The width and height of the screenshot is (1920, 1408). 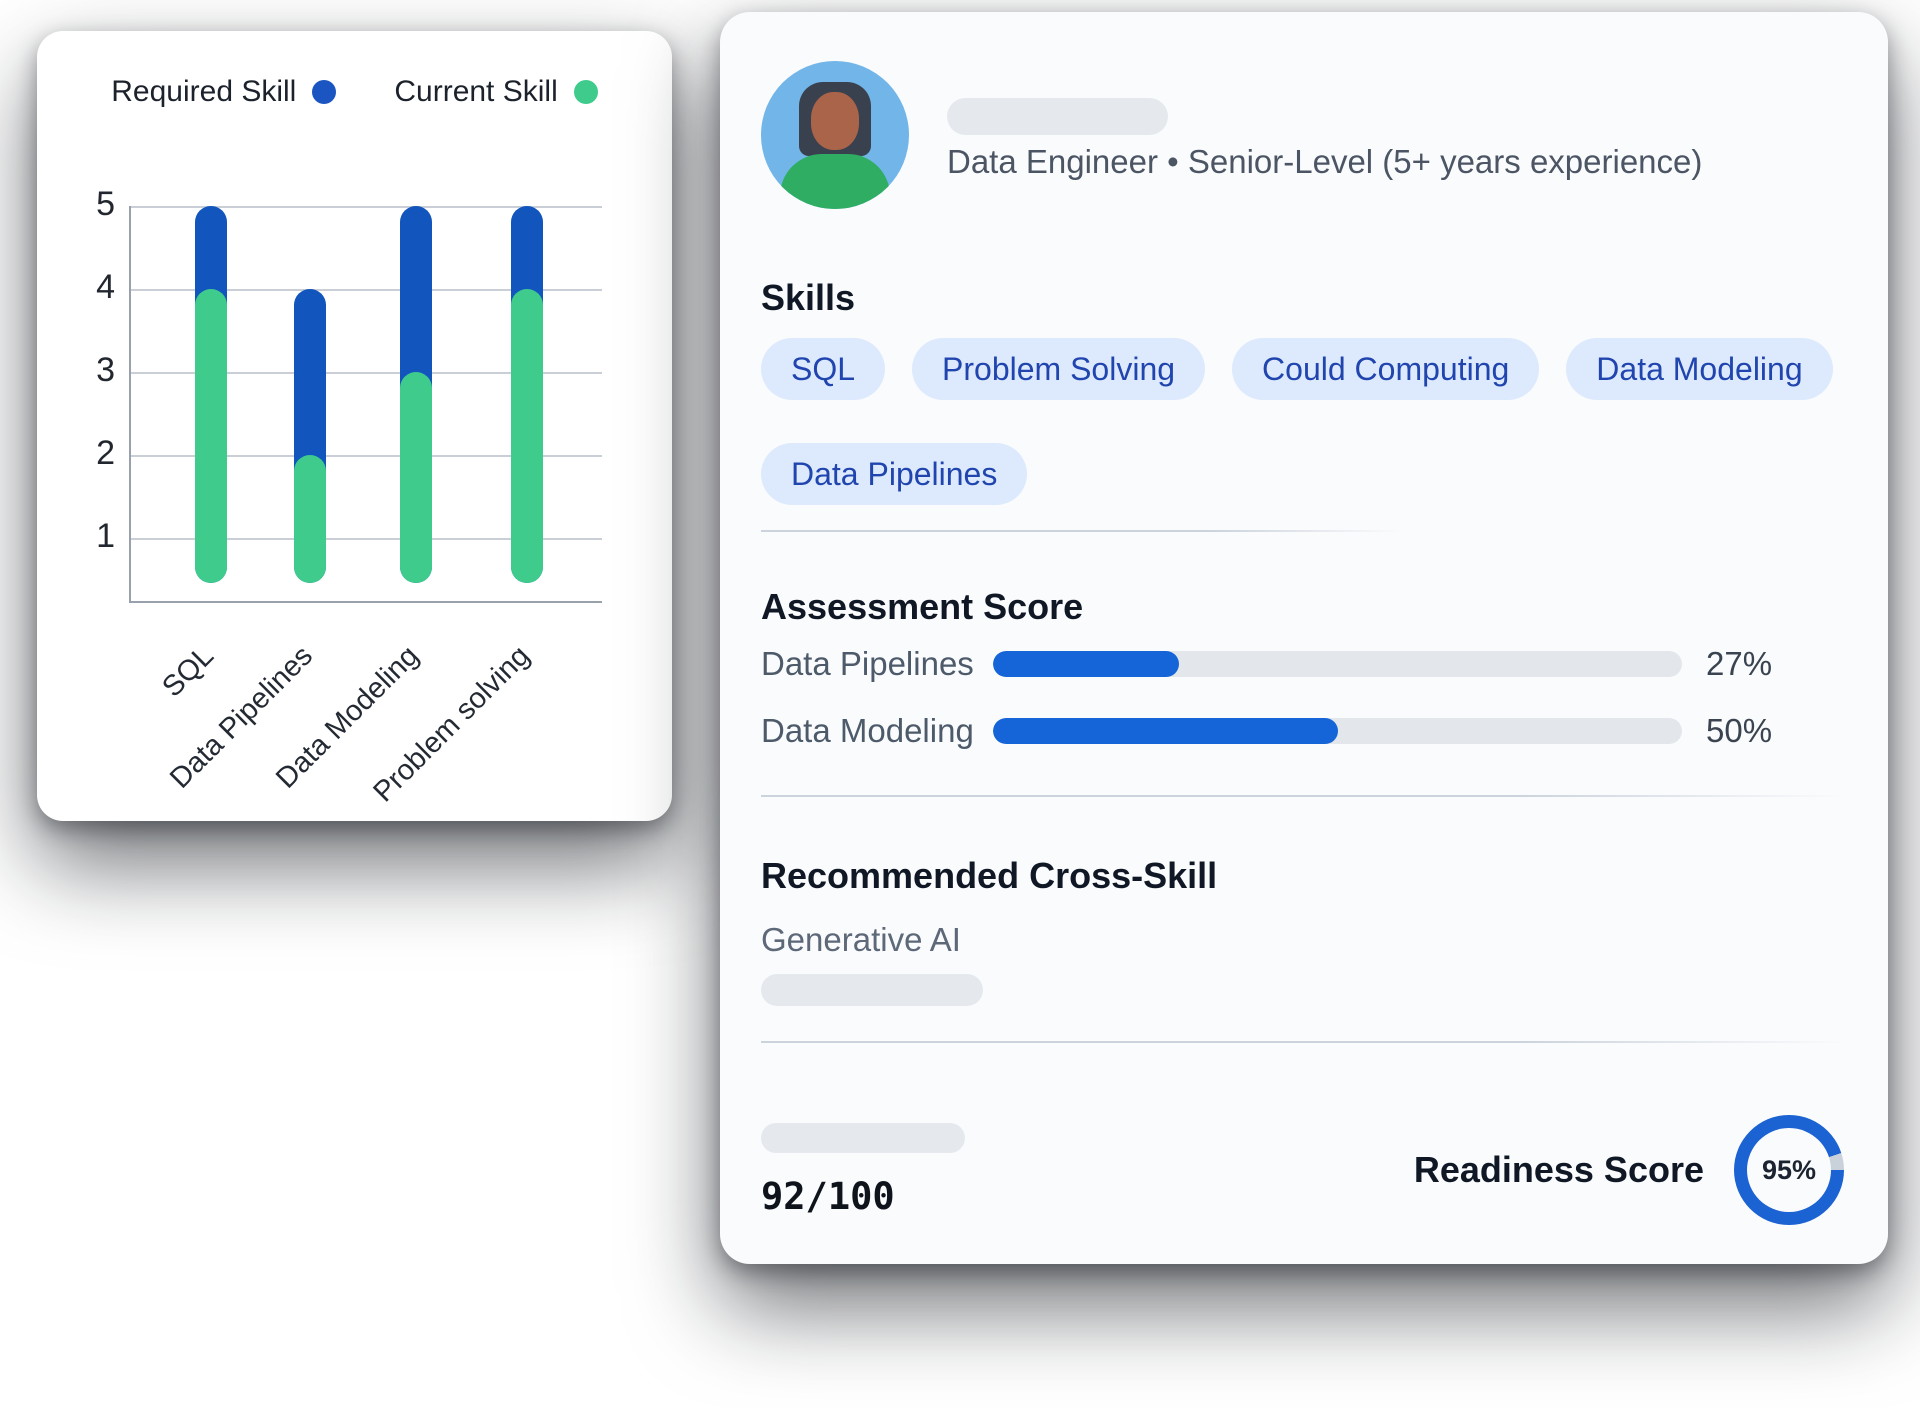 I want to click on x-category-label: Data Modeling, so click(x=347, y=717).